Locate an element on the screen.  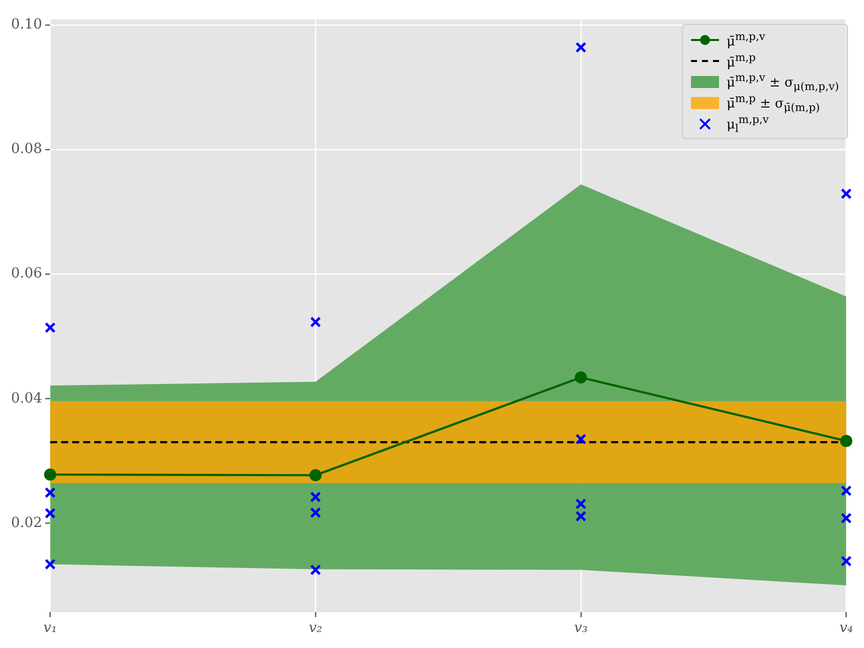
y-tick-label: 0.02 is located at coordinates (26, 522).